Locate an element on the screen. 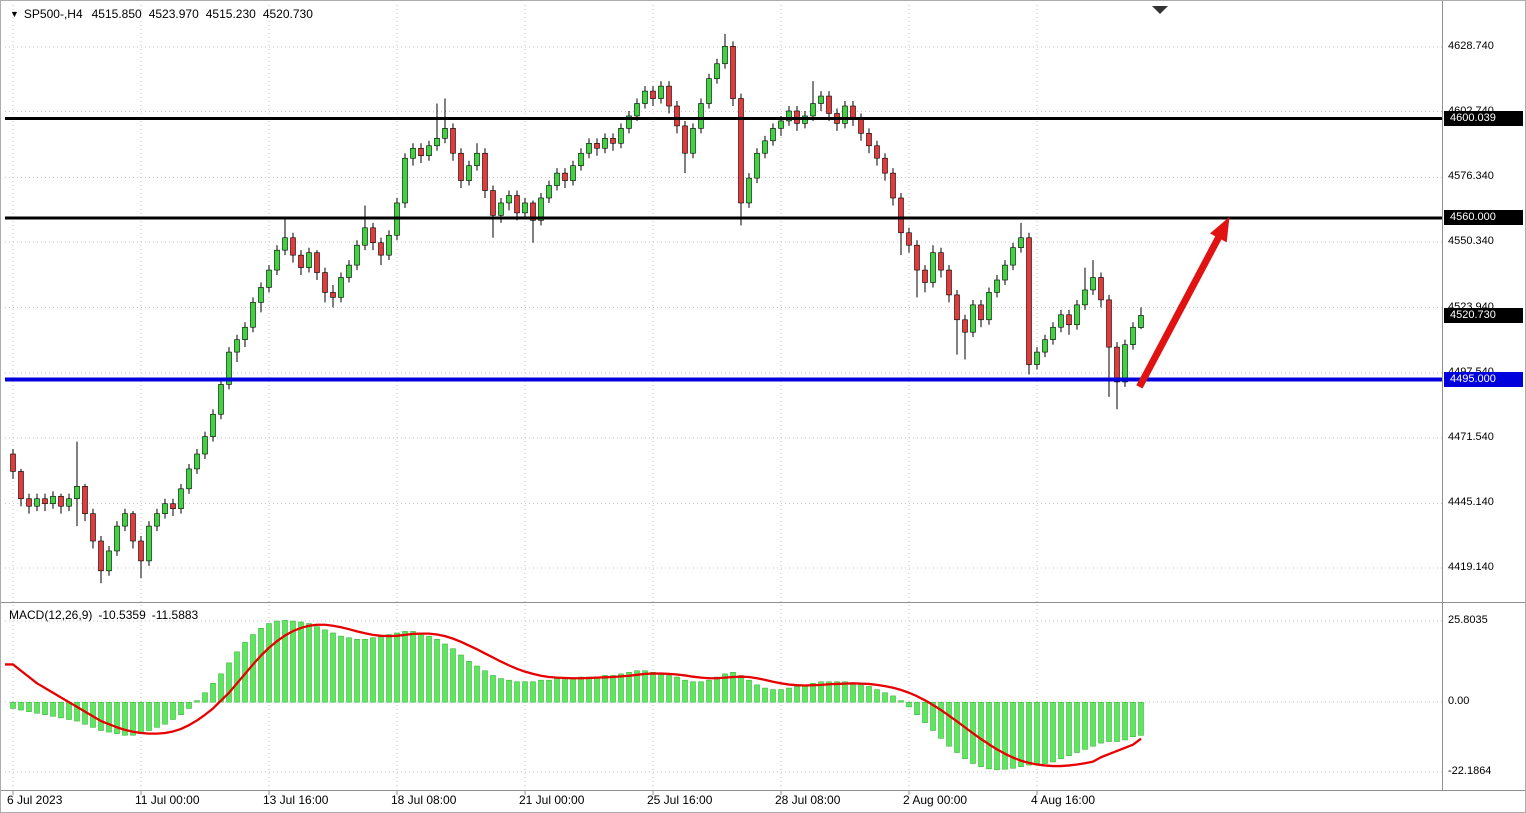 This screenshot has width=1526, height=813. price-tick-label: 4628.740 is located at coordinates (1471, 46).